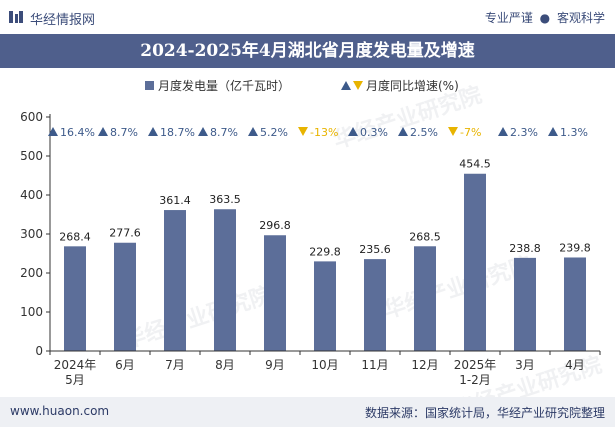 The height and width of the screenshot is (427, 615). Describe the element at coordinates (346, 85) in the screenshot. I see `legend-up-triangle-icon` at that location.